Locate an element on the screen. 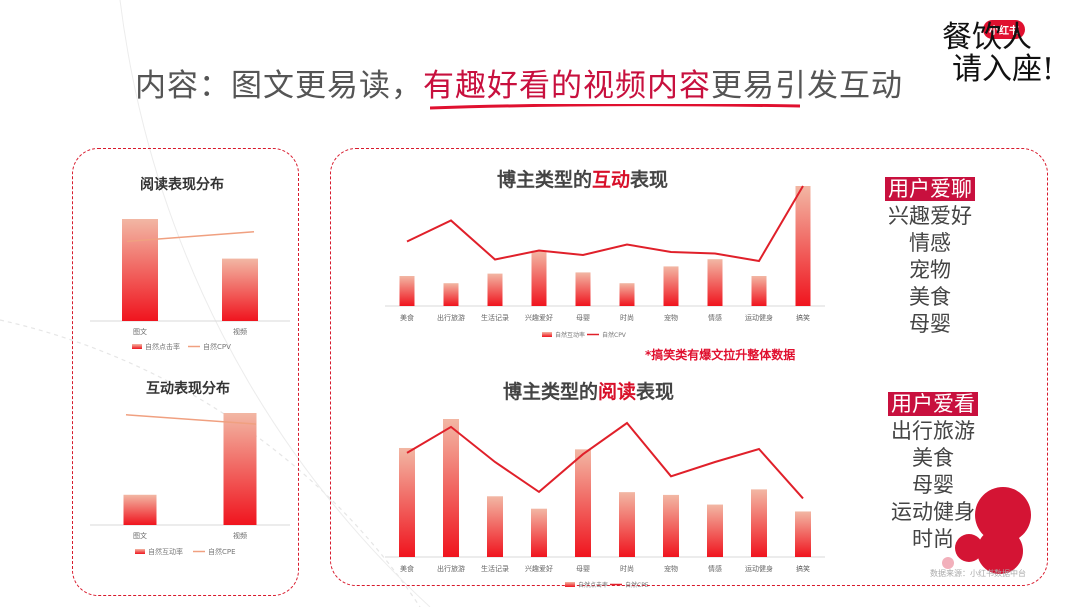  watch-item: 母婴 is located at coordinates (933, 485).